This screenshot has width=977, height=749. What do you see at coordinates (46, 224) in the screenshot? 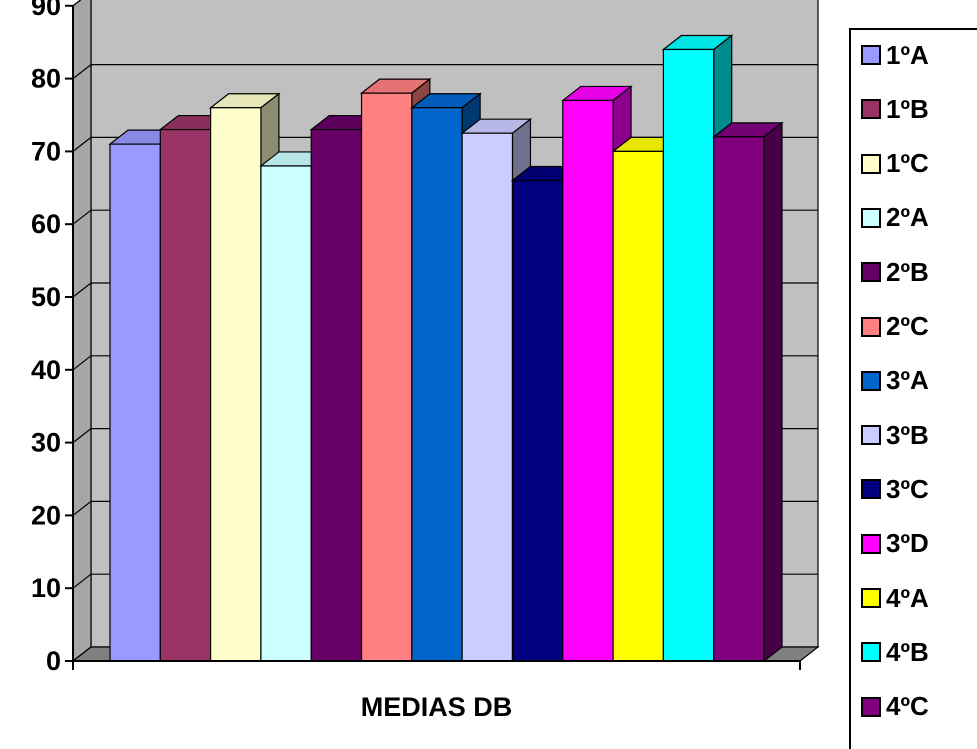
I see `y-tick-label: 60` at bounding box center [46, 224].